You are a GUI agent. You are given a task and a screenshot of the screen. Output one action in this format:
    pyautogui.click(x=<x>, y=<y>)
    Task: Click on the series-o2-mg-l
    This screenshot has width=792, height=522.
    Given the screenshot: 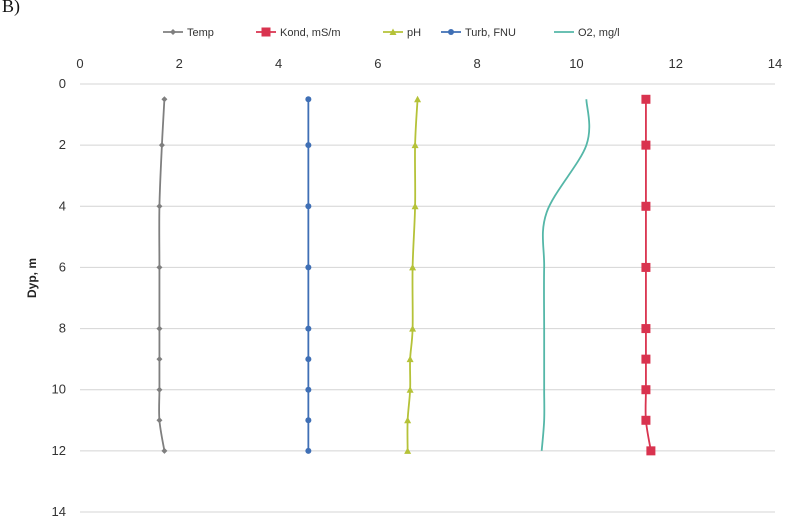 What is the action you would take?
    pyautogui.click(x=565, y=275)
    